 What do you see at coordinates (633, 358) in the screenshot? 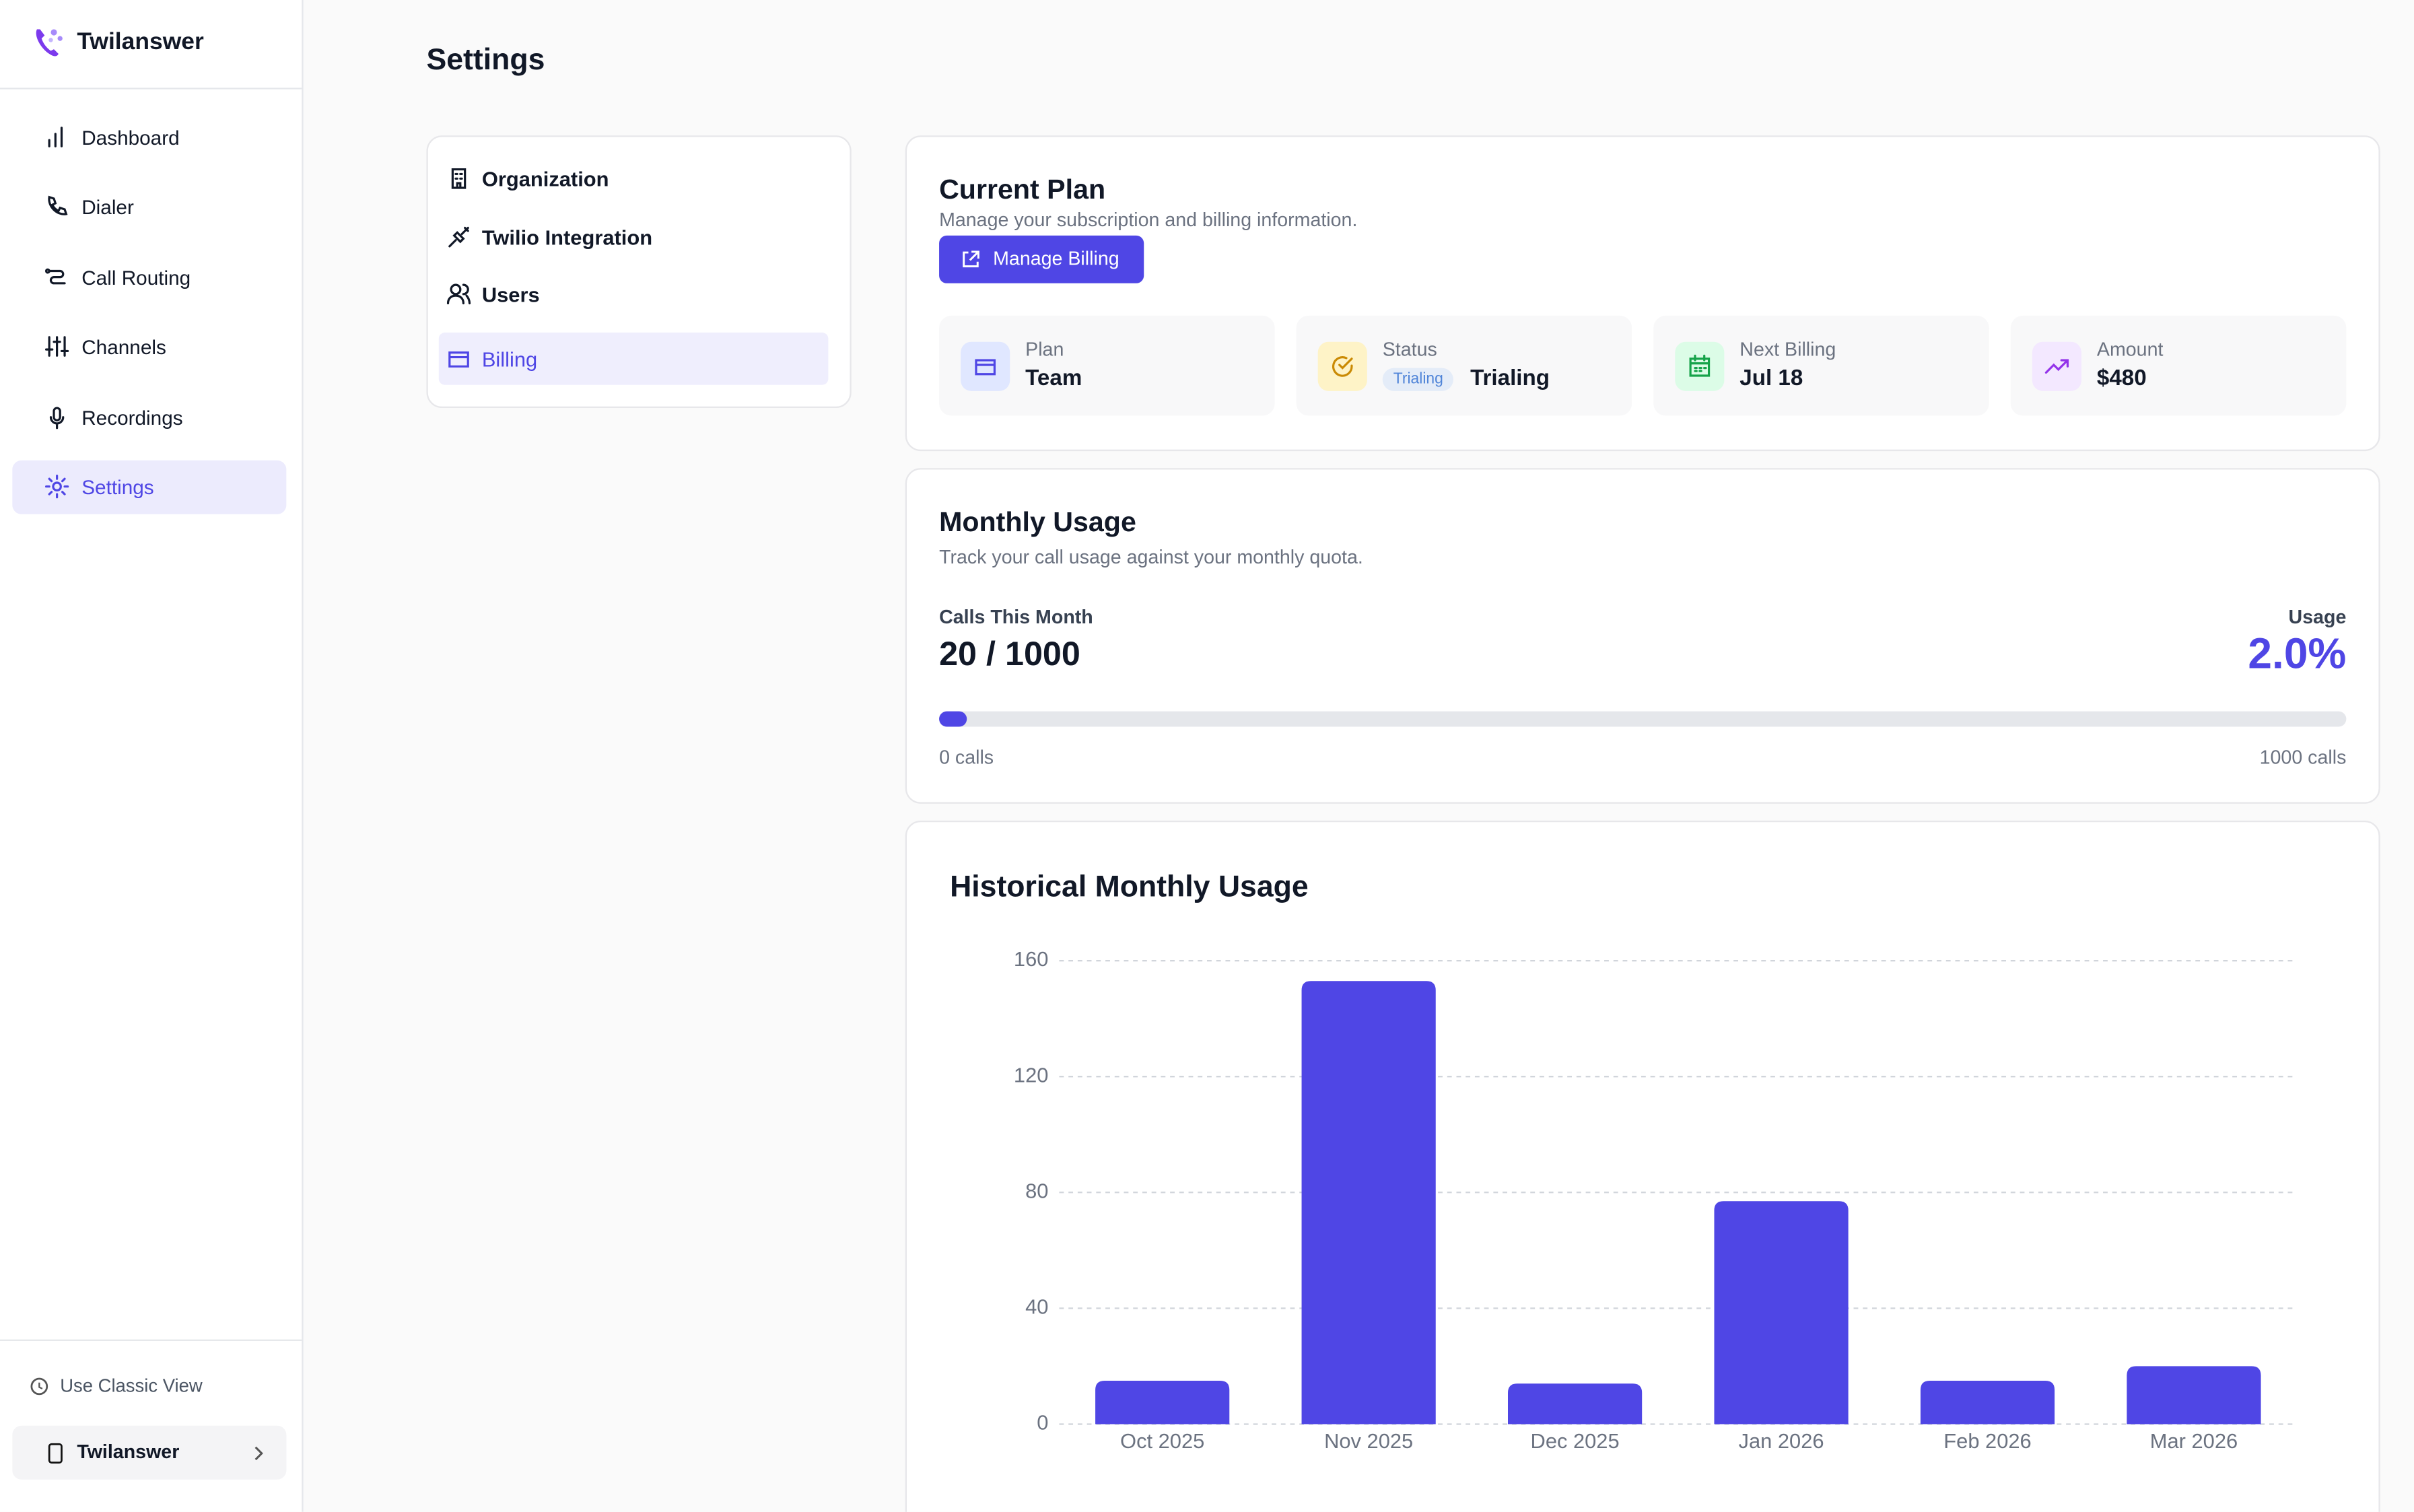
I see `settings-tab: Billing` at bounding box center [633, 358].